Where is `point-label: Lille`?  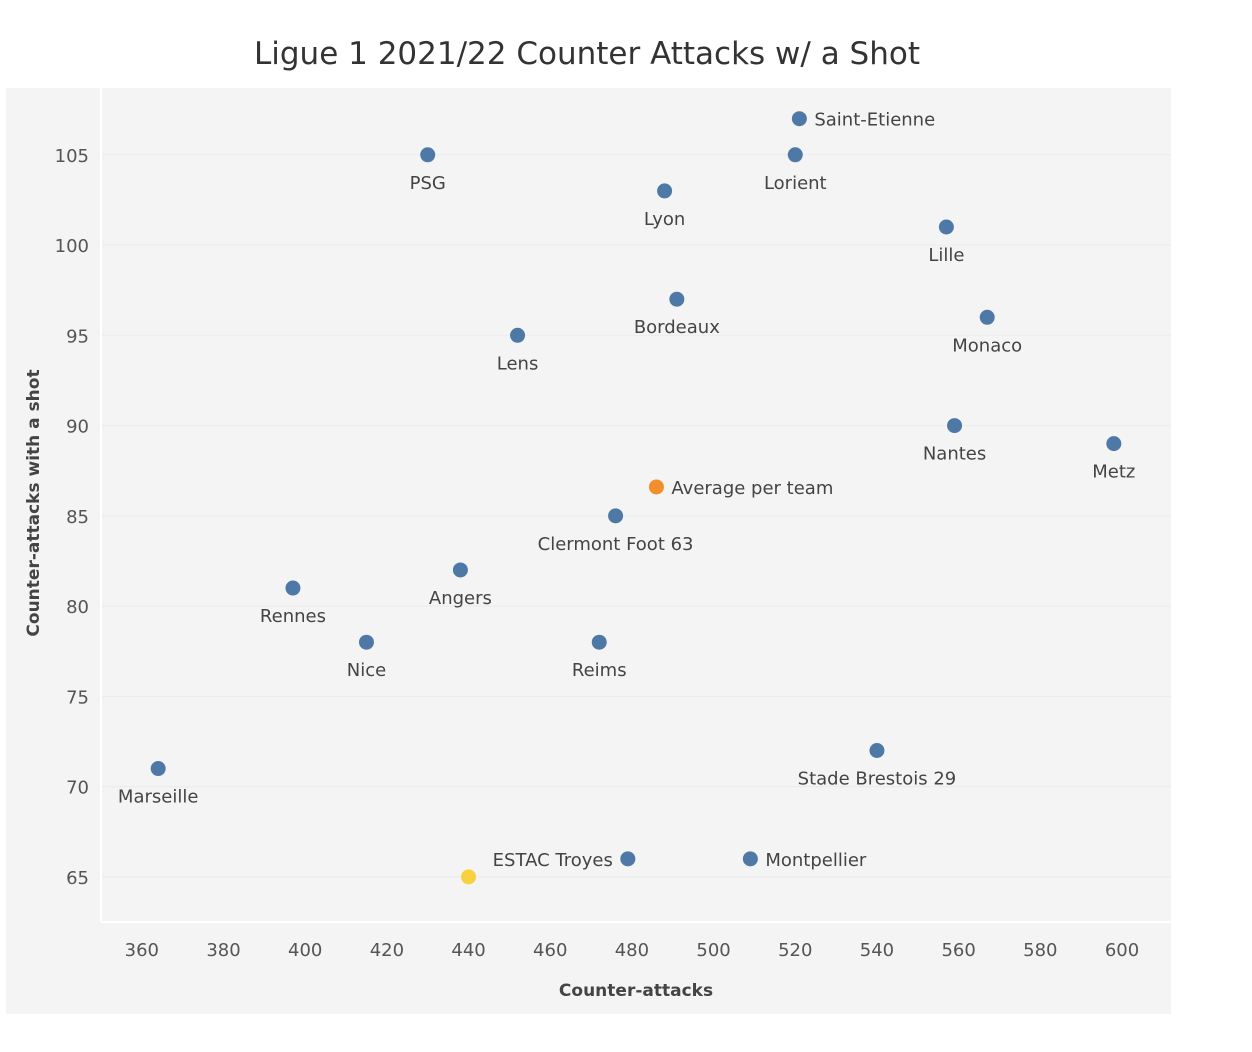
point-label: Lille is located at coordinates (946, 255).